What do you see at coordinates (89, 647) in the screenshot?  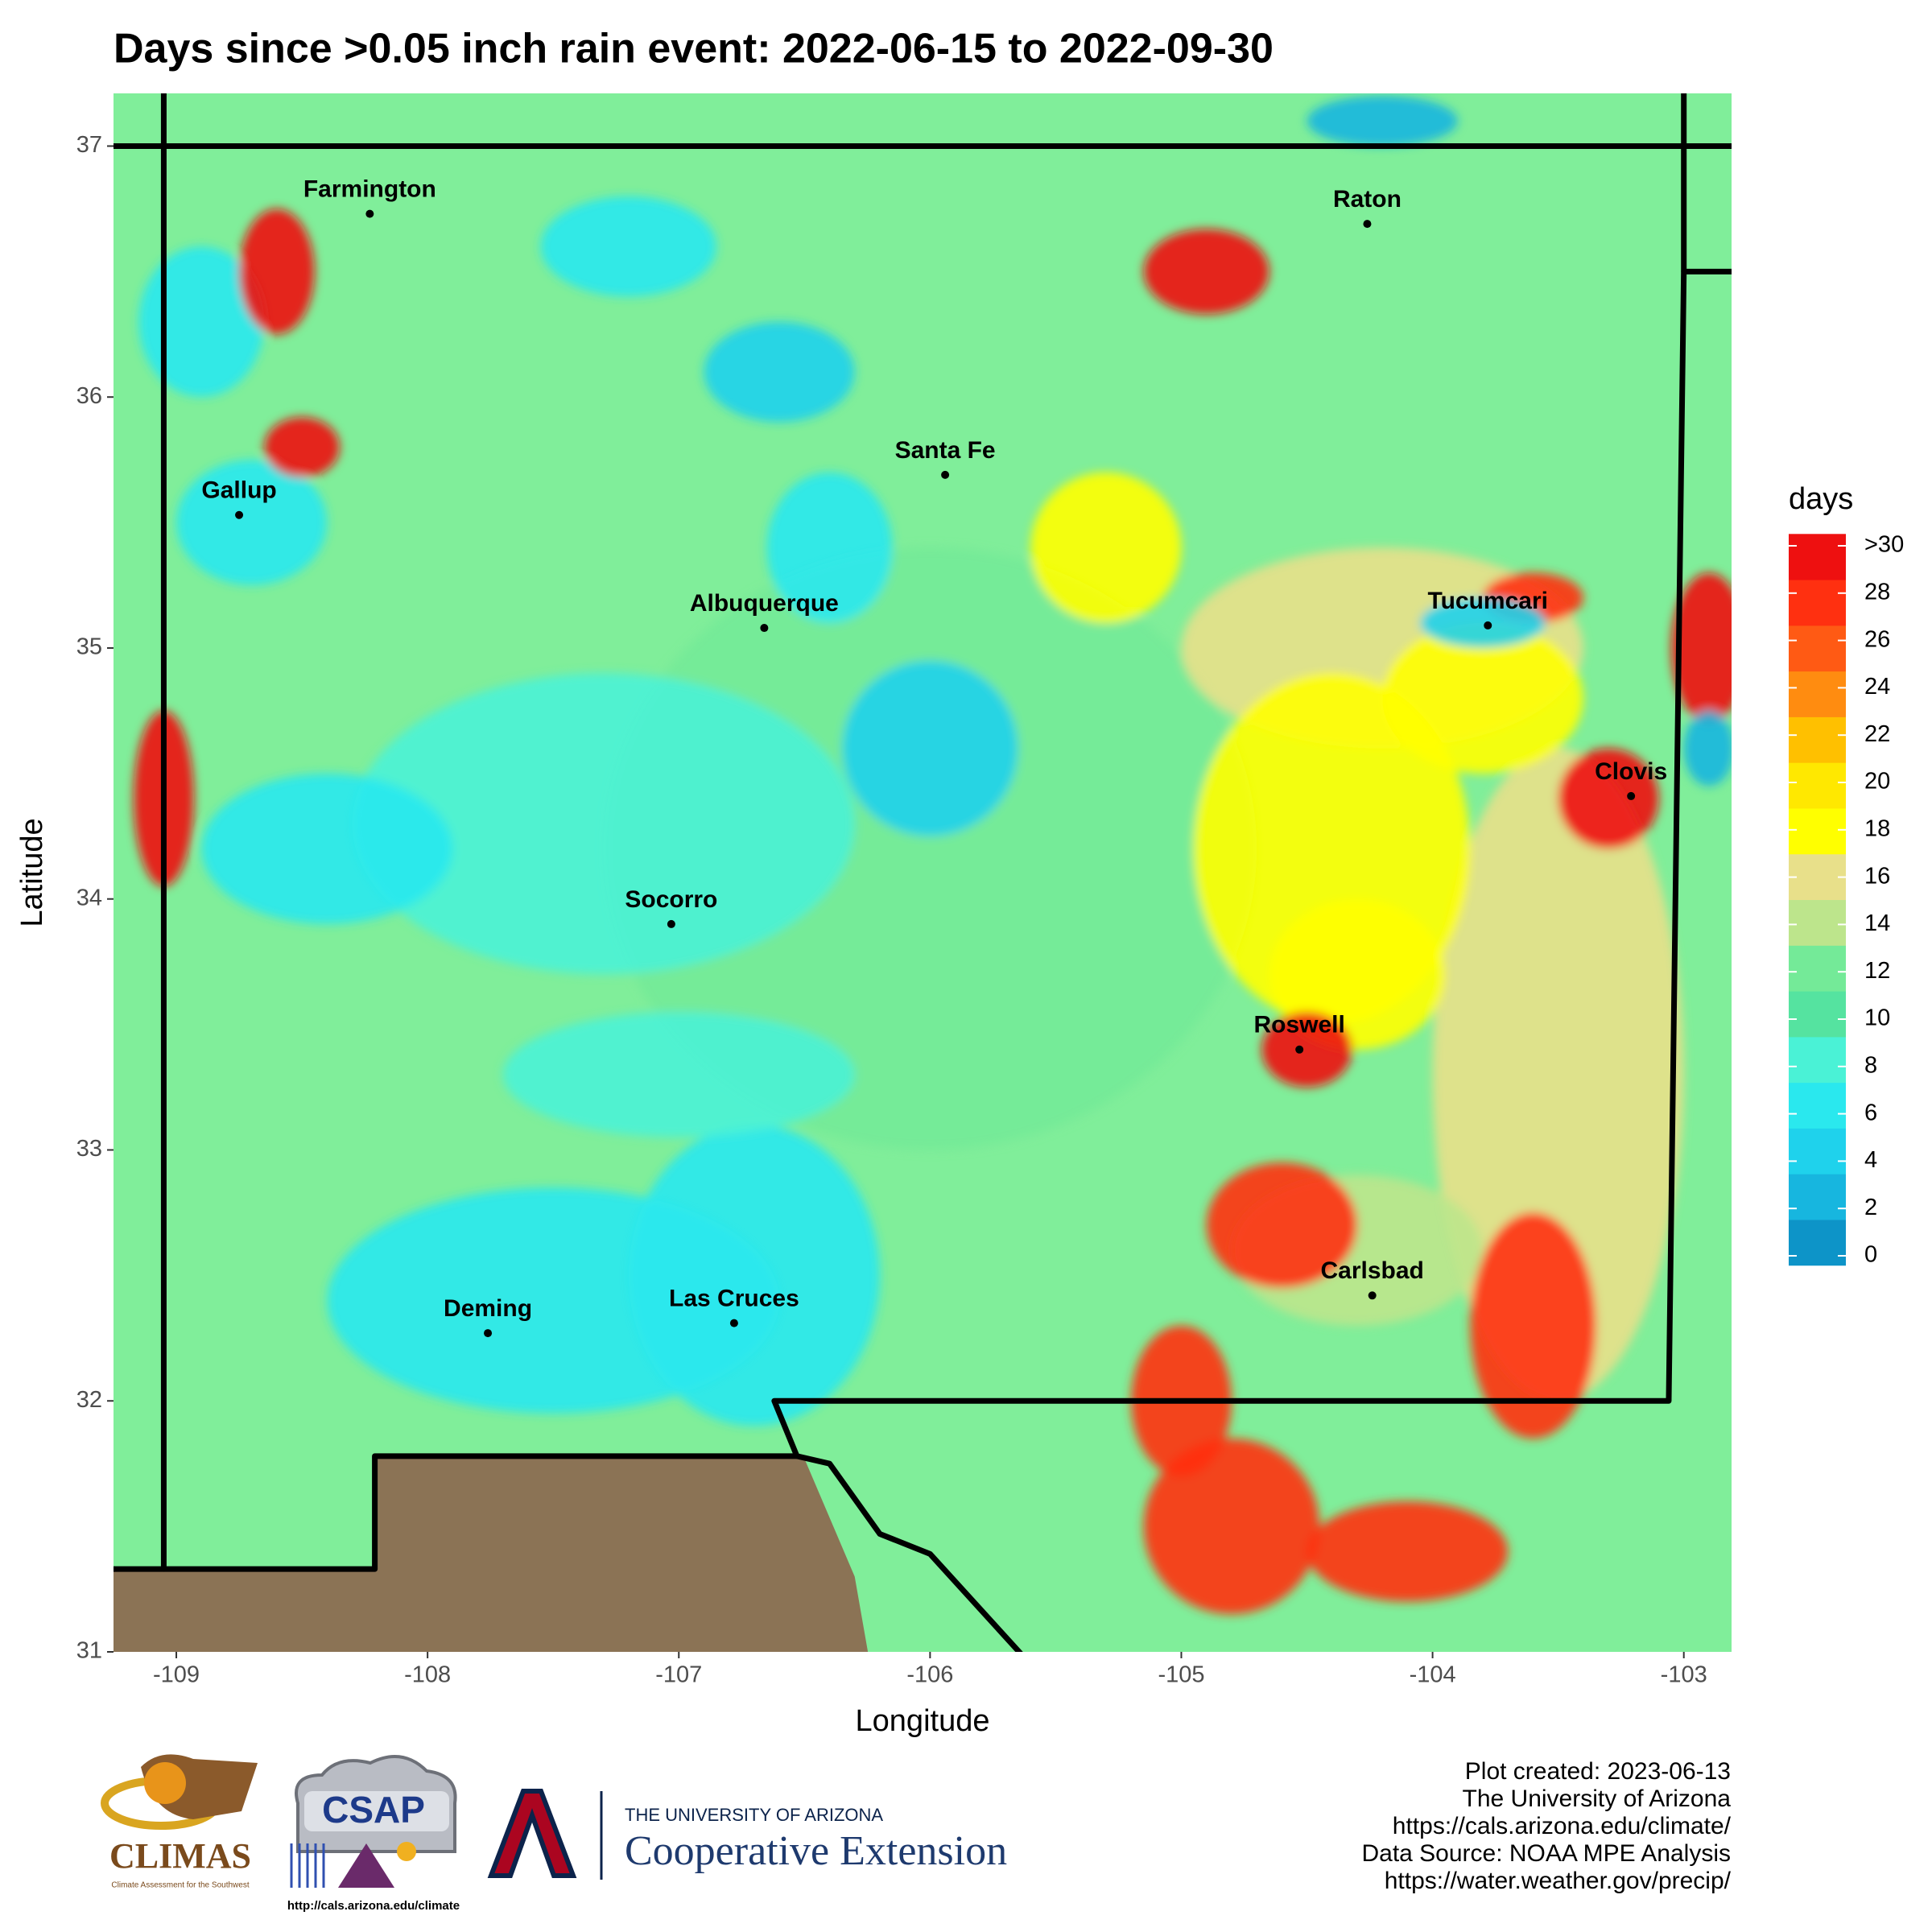 I see `y-tick-label: 35` at bounding box center [89, 647].